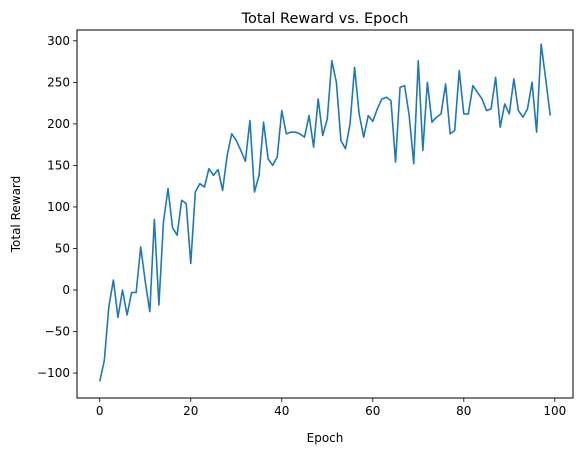 Image resolution: width=583 pixels, height=455 pixels. Describe the element at coordinates (58, 82) in the screenshot. I see `y-tick-label: 250` at that location.